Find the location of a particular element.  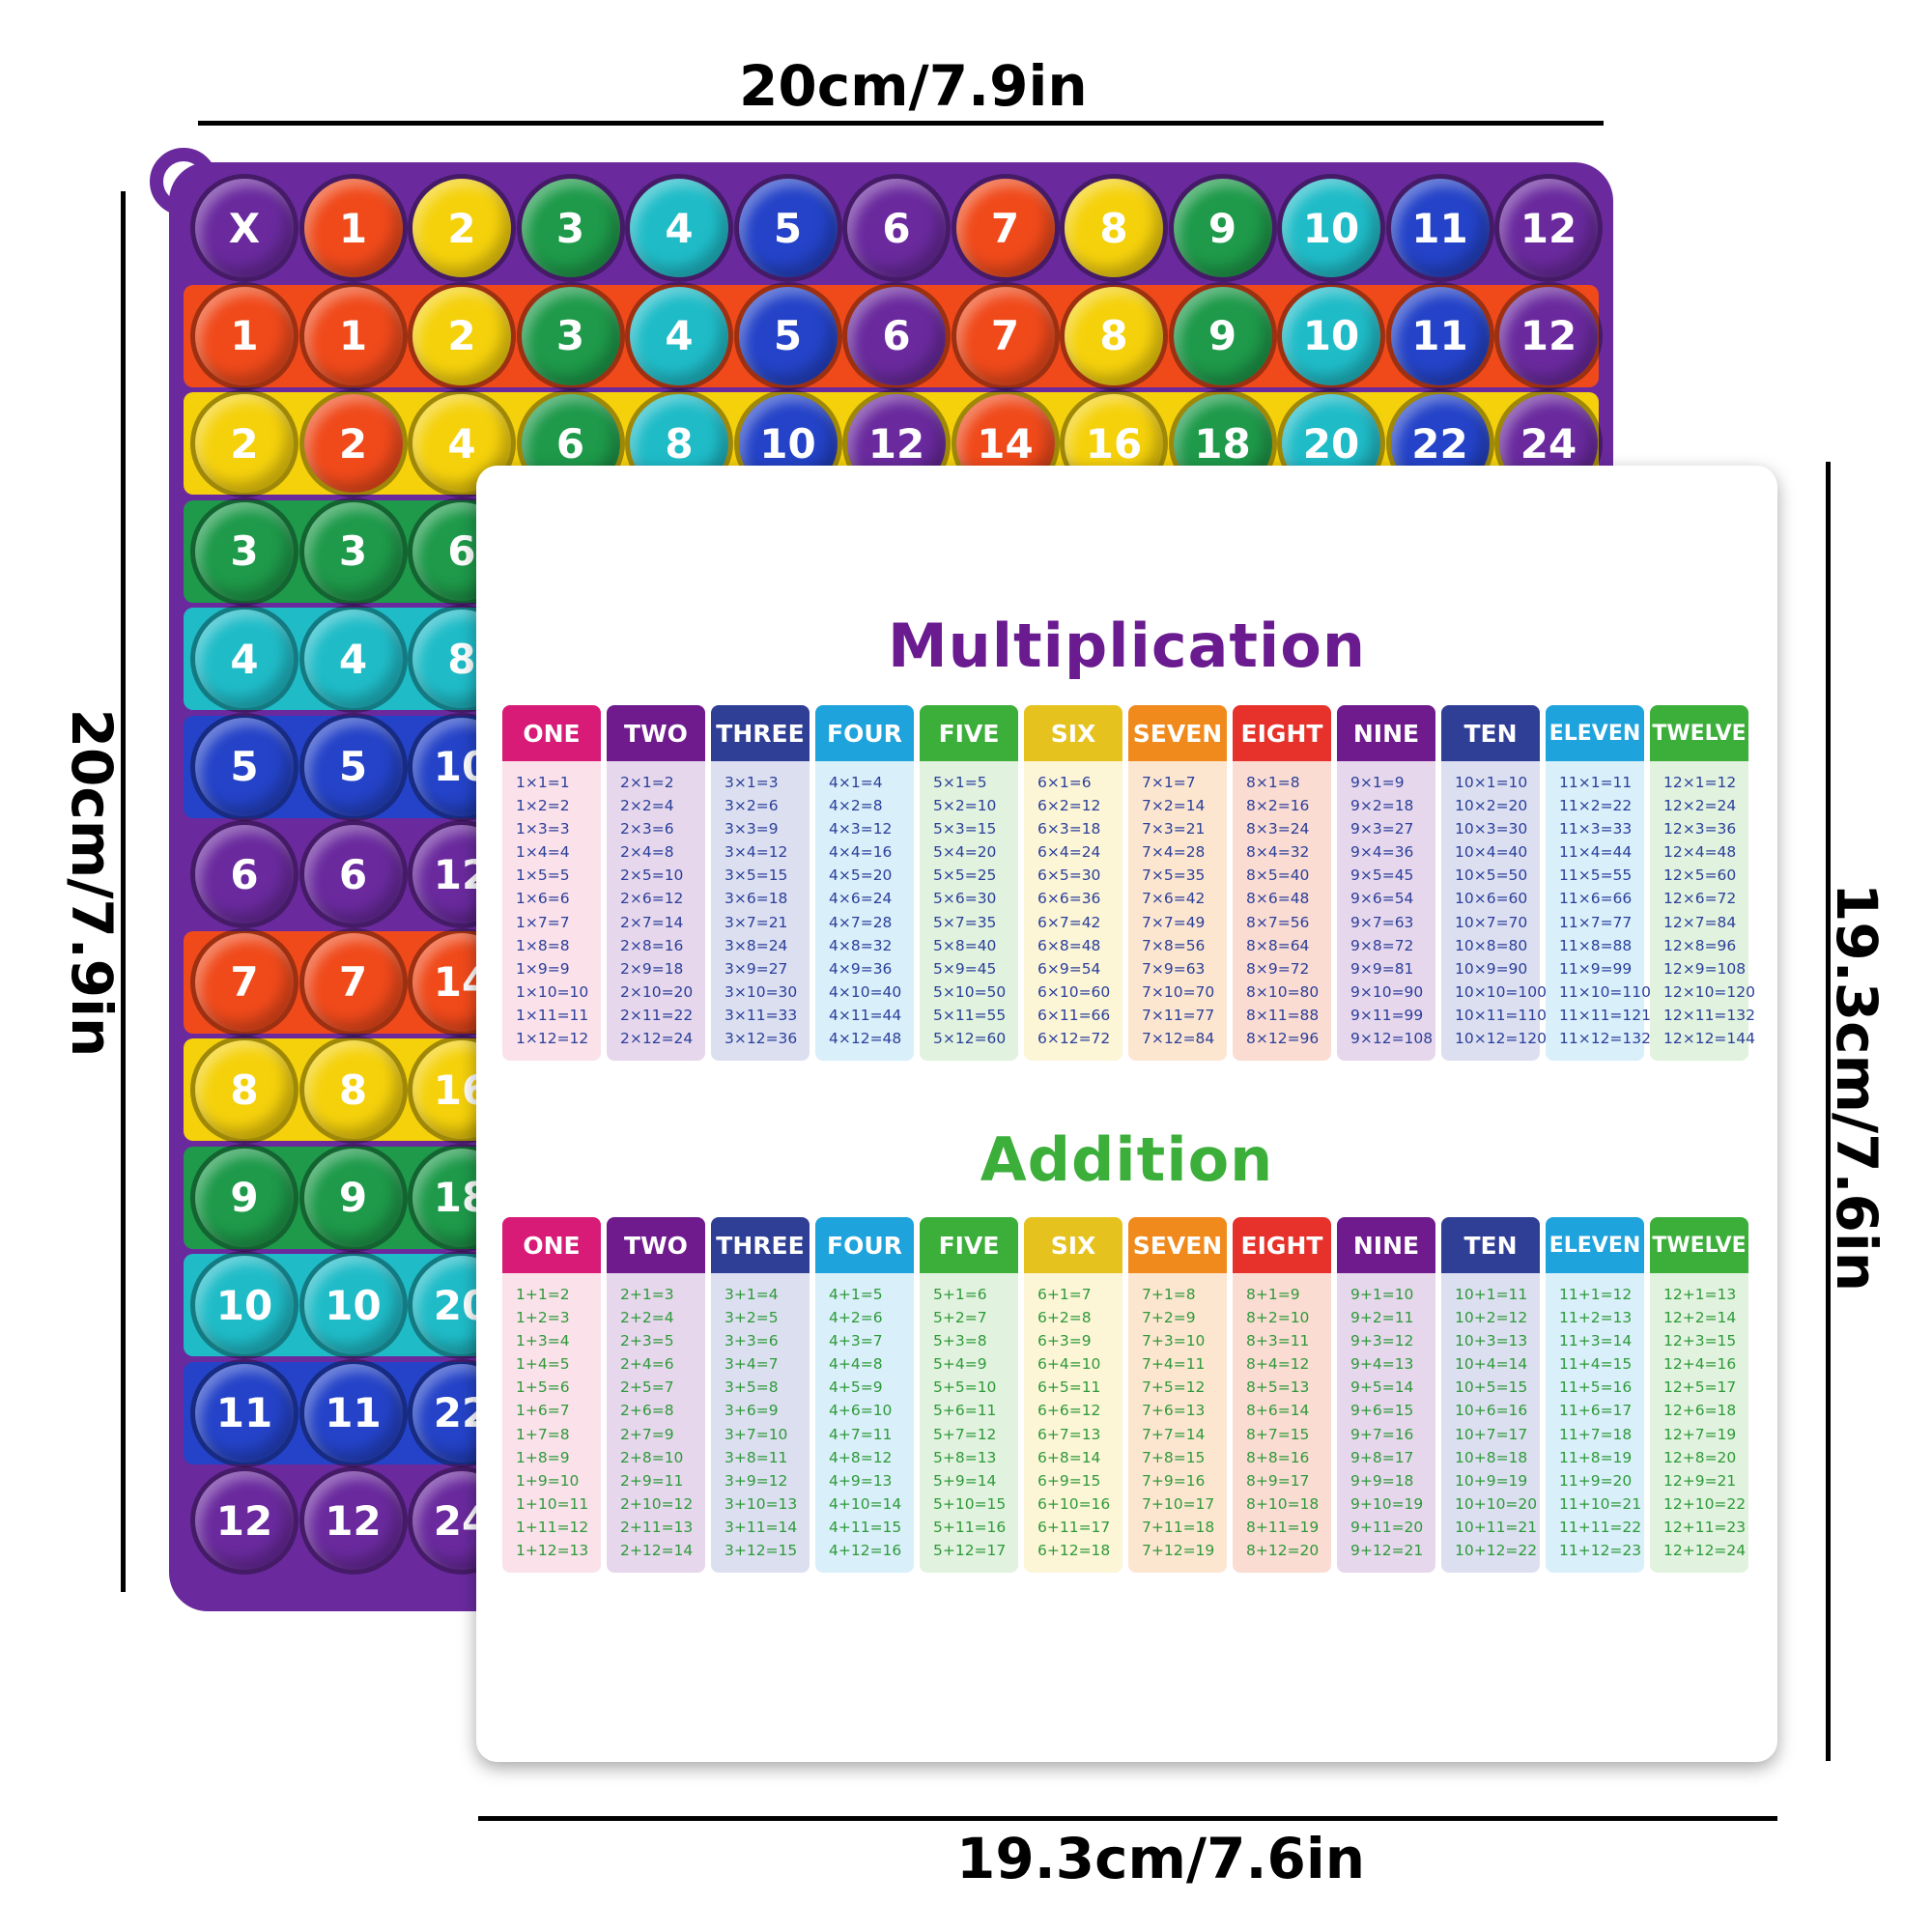

multiplication-equation: 2×4=8 is located at coordinates (647, 852).